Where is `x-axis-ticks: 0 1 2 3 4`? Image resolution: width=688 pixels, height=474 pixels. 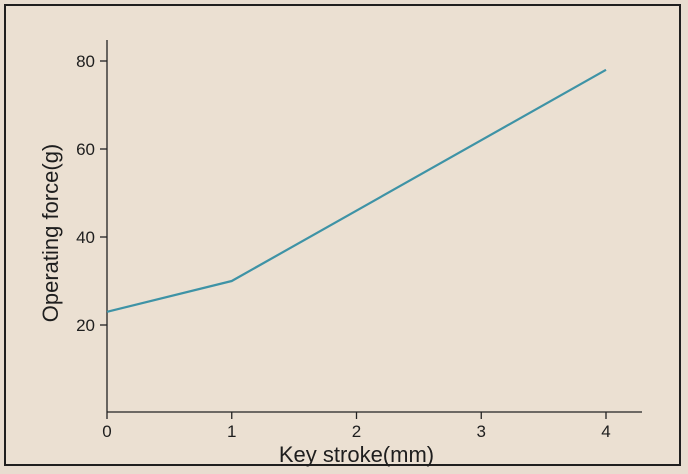
x-axis-ticks: 0 1 2 3 4 is located at coordinates (356, 426).